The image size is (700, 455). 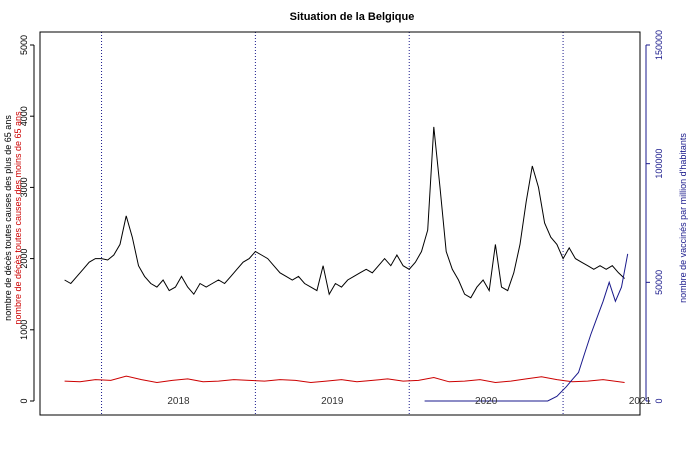 I want to click on year-label-2018: 2018, so click(x=178, y=401).